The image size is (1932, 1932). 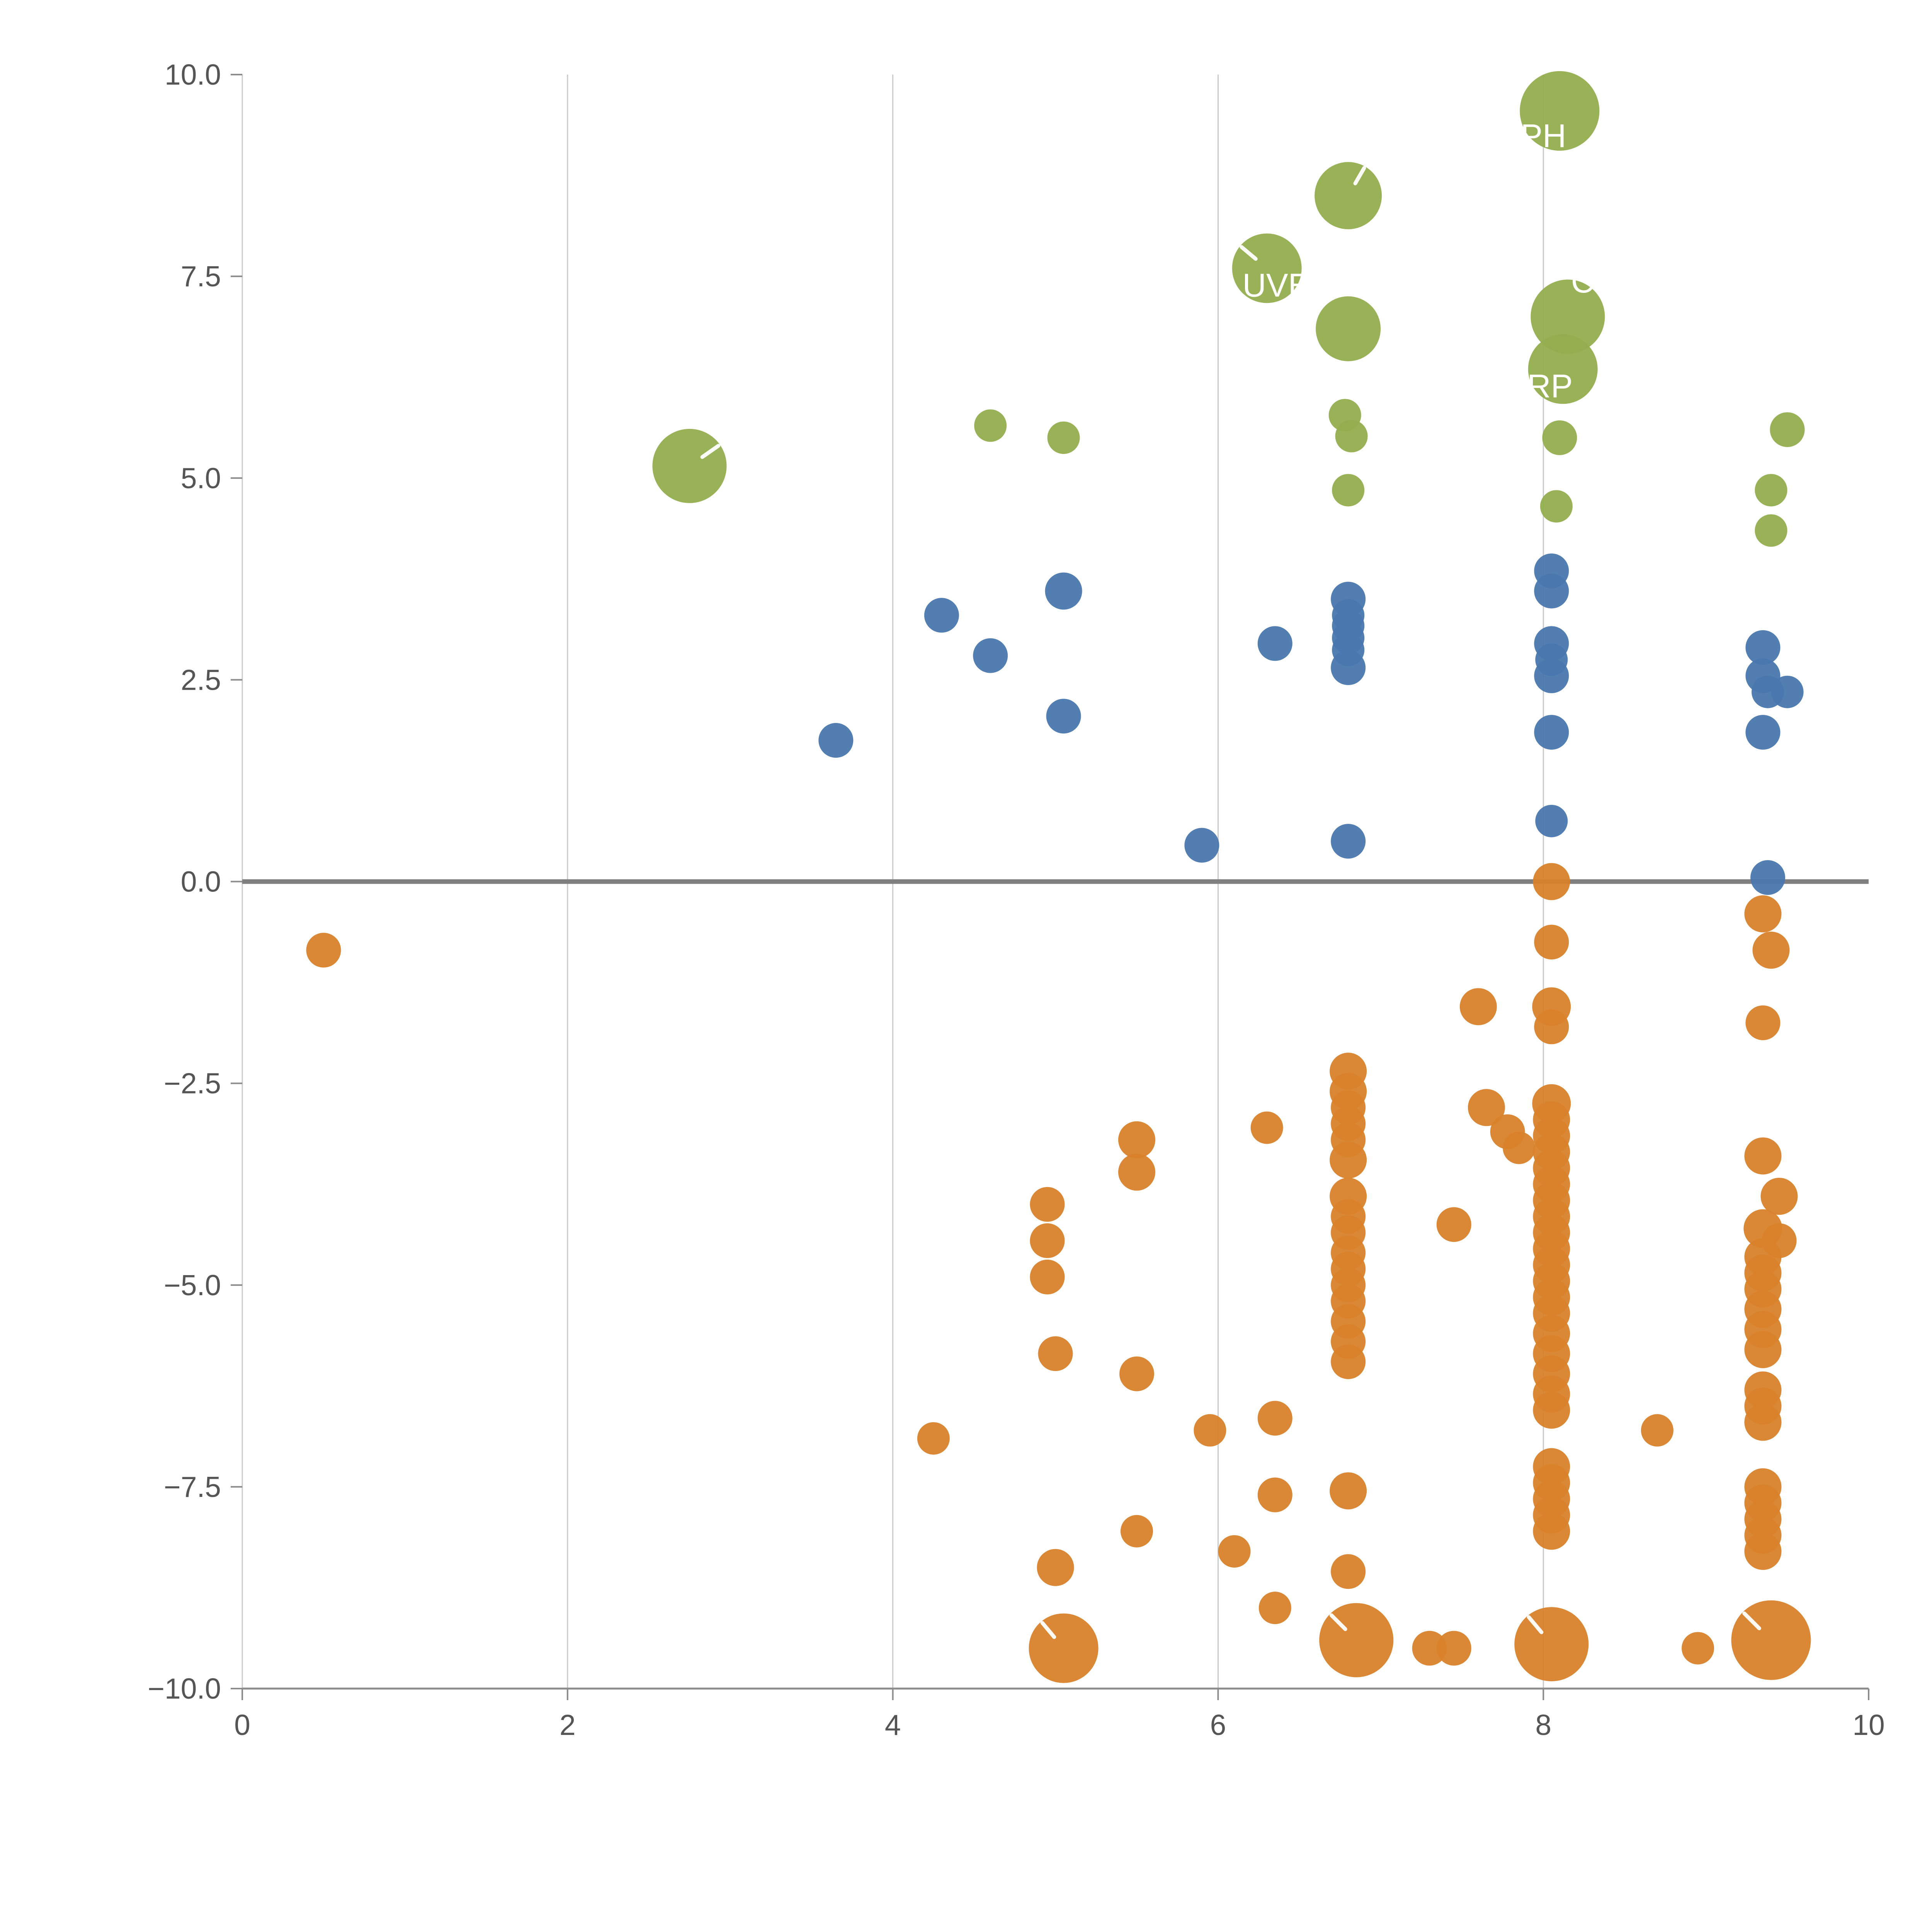 What do you see at coordinates (192, 1285) in the screenshot?
I see `y-tick-label: −5.0` at bounding box center [192, 1285].